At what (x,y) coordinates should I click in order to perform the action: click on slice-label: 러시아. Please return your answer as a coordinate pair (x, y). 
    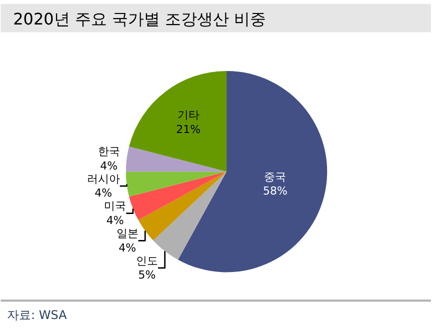
    Looking at the image, I should click on (103, 179).